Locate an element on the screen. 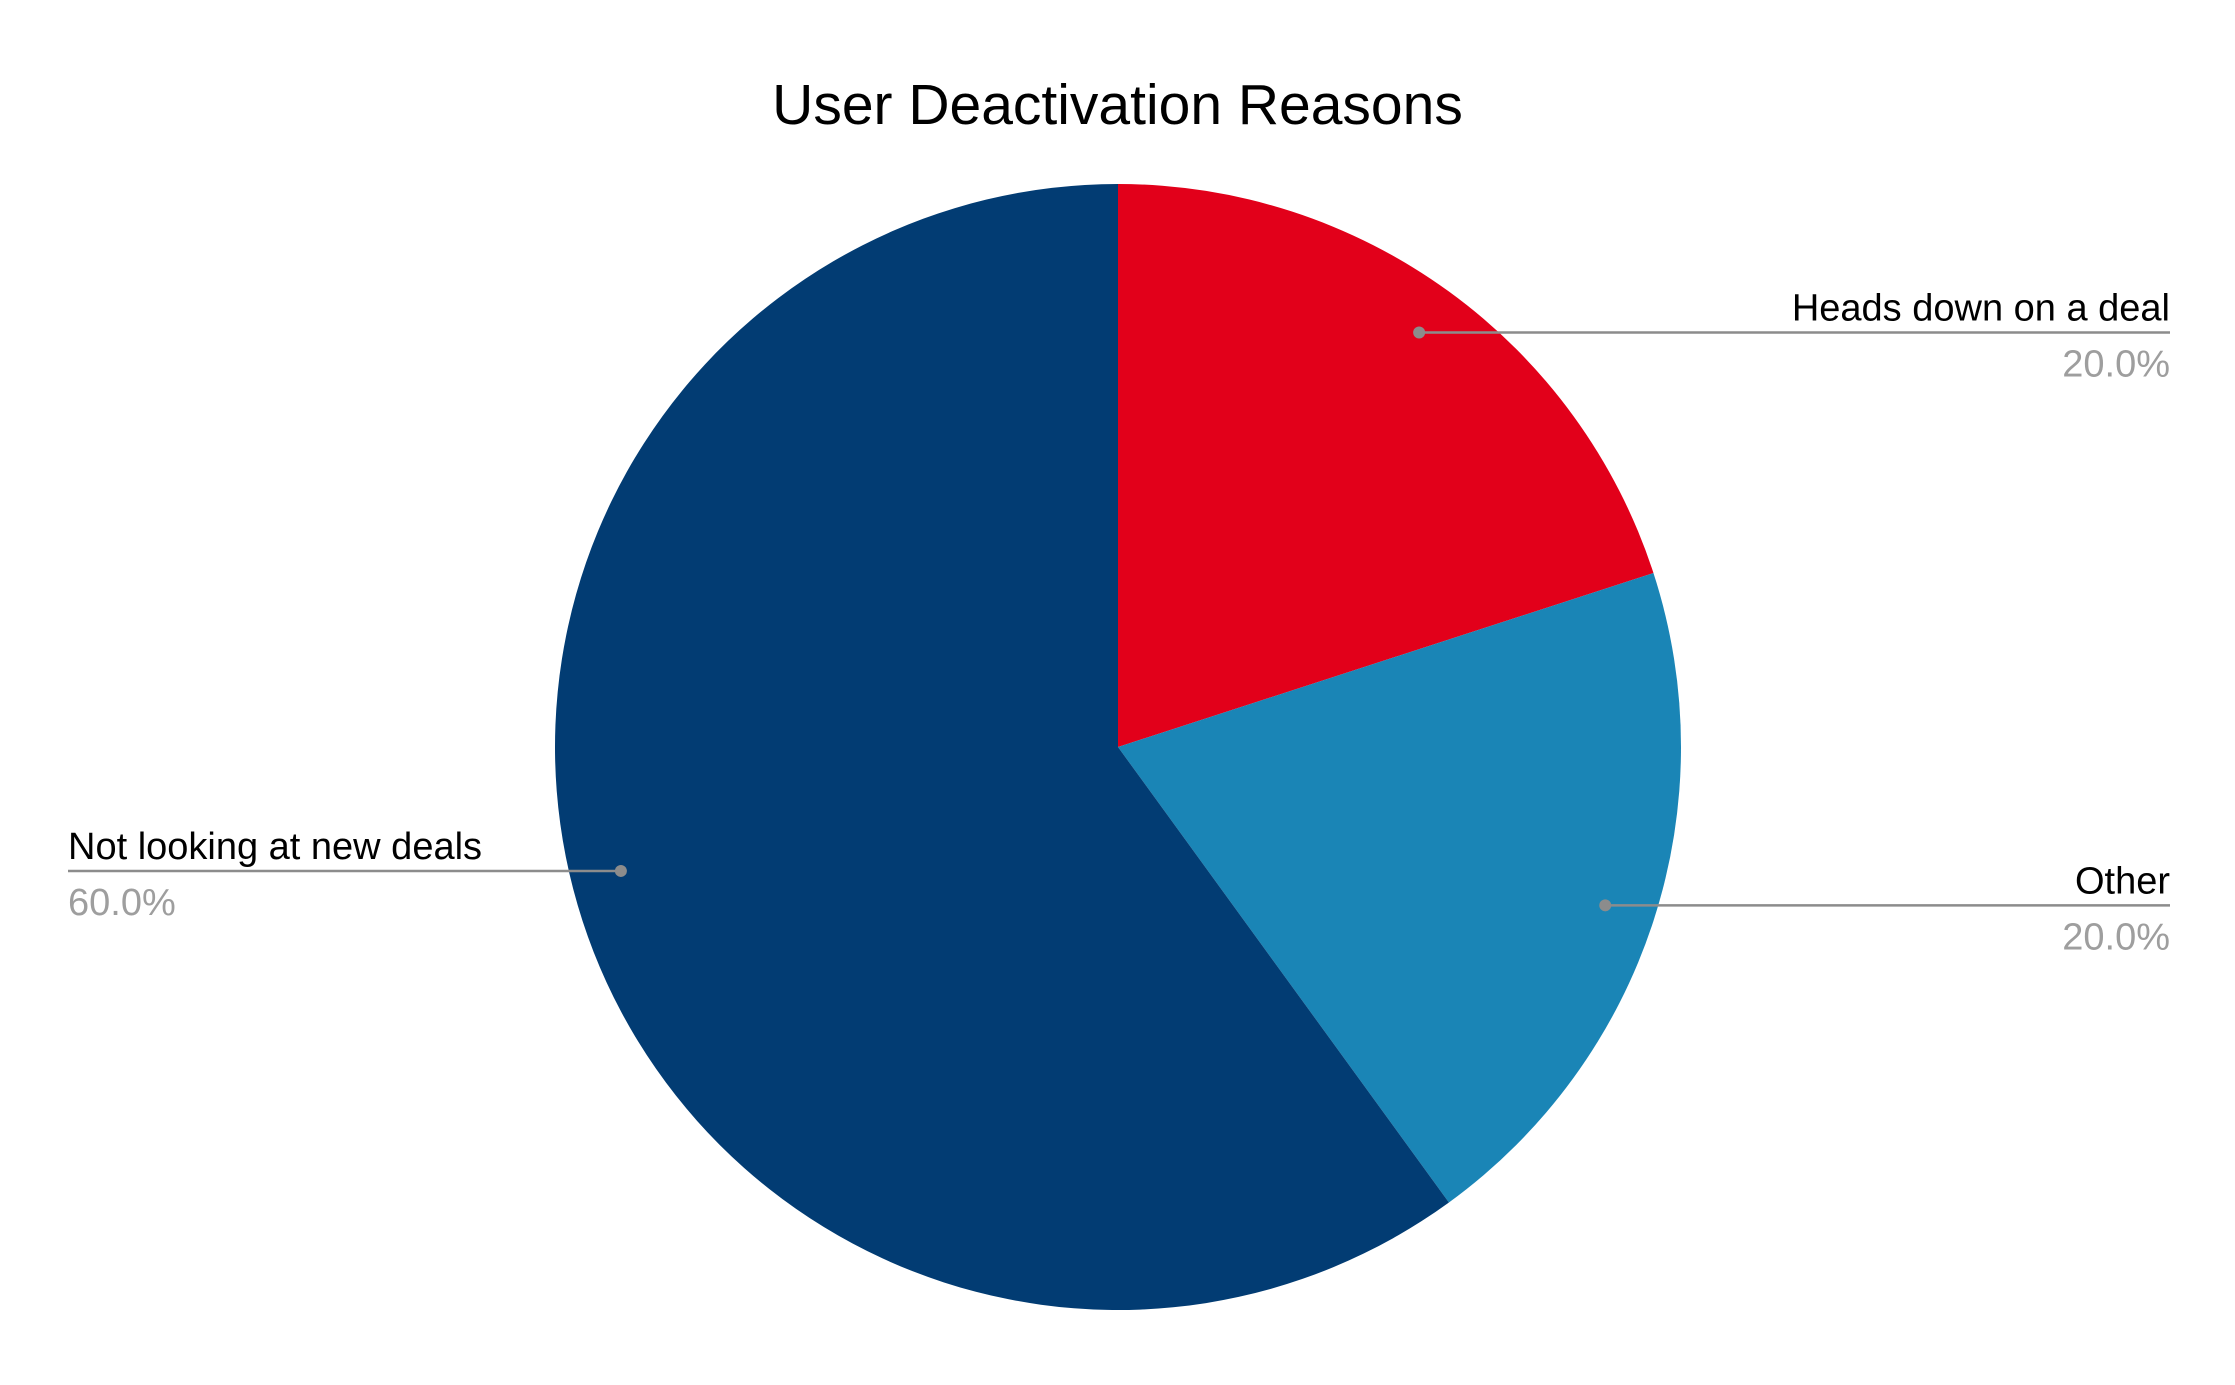 This screenshot has width=2235, height=1385. slice-percent-other: 20.0% is located at coordinates (2116, 937).